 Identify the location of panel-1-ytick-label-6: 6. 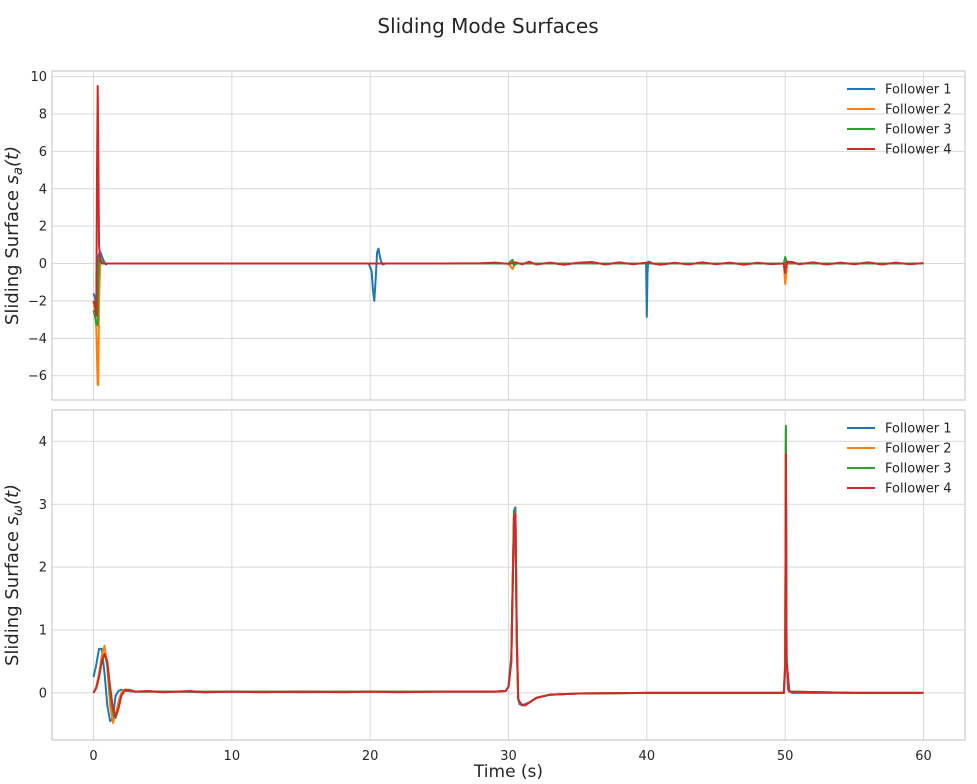
(43, 152).